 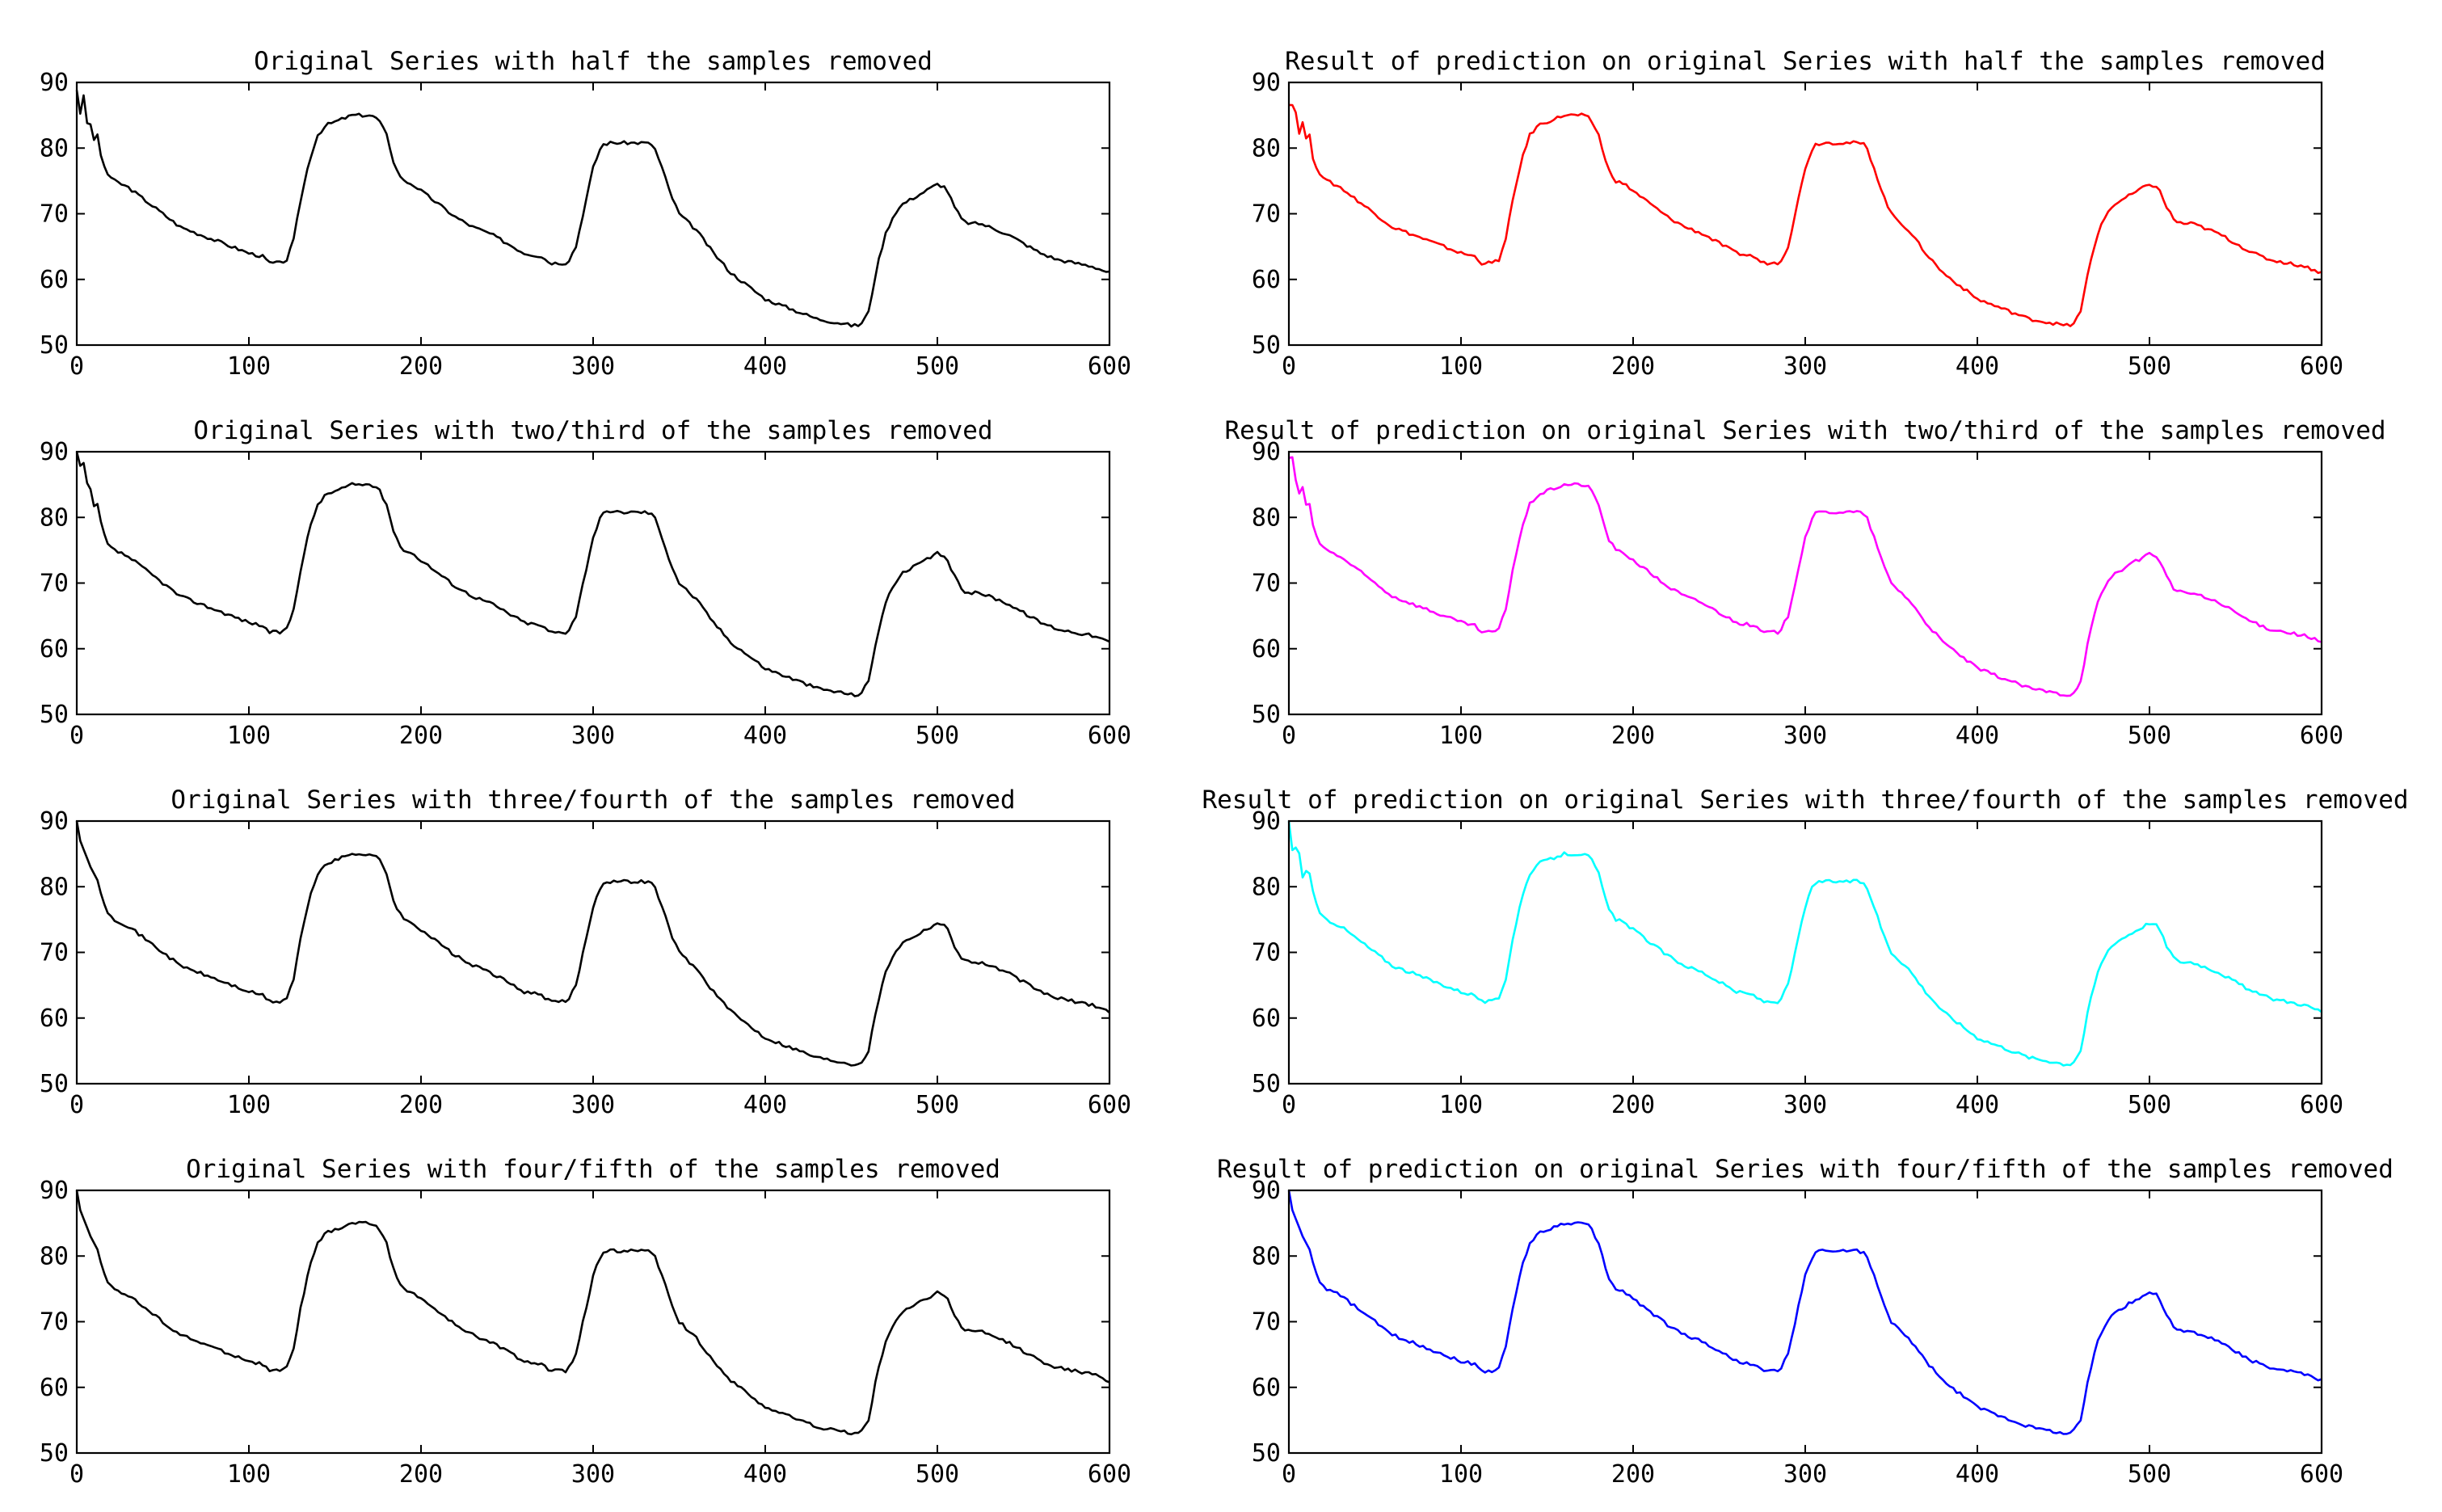 I want to click on series-line-prediction-two-third, so click(x=1805, y=576).